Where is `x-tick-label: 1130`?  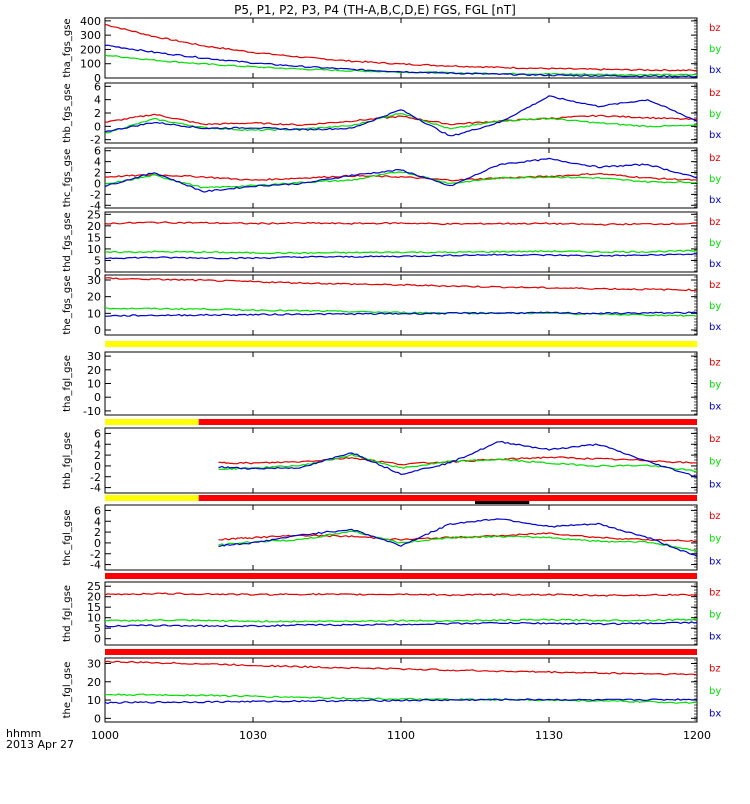
x-tick-label: 1130 is located at coordinates (549, 735).